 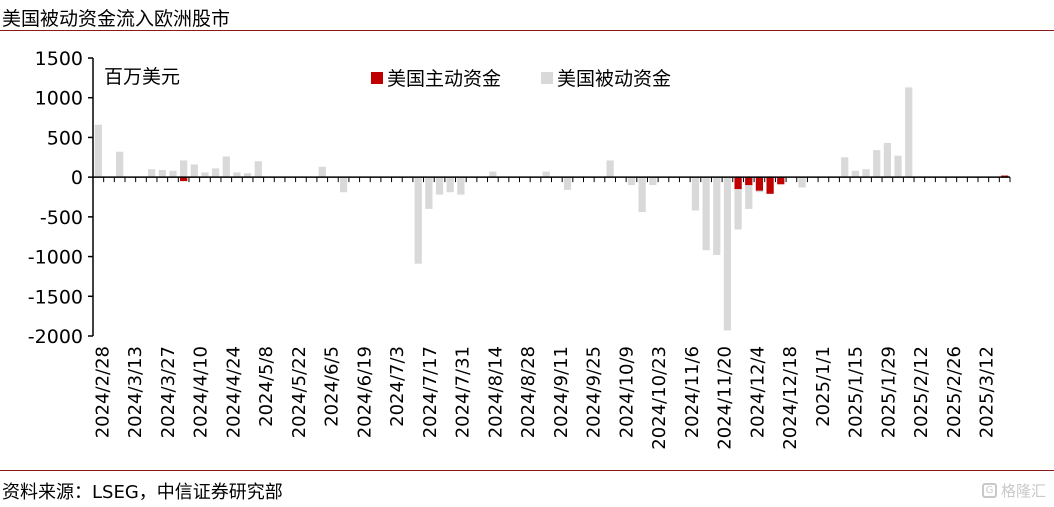 I want to click on watermark: G 格隆汇, so click(x=1013, y=490).